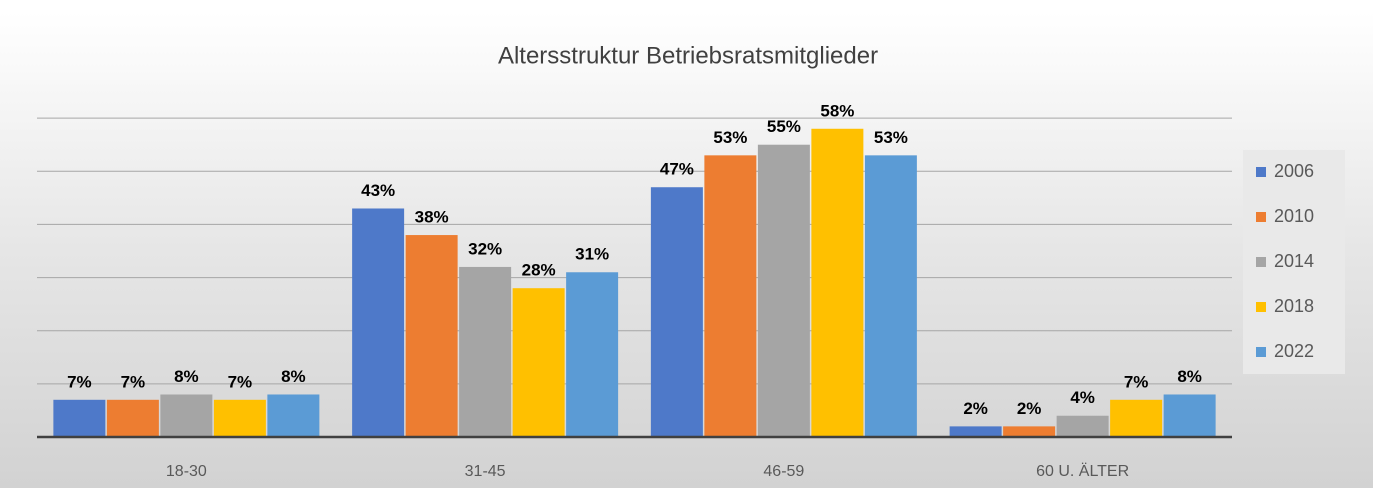 The height and width of the screenshot is (488, 1373). I want to click on data-label: 55%, so click(784, 126).